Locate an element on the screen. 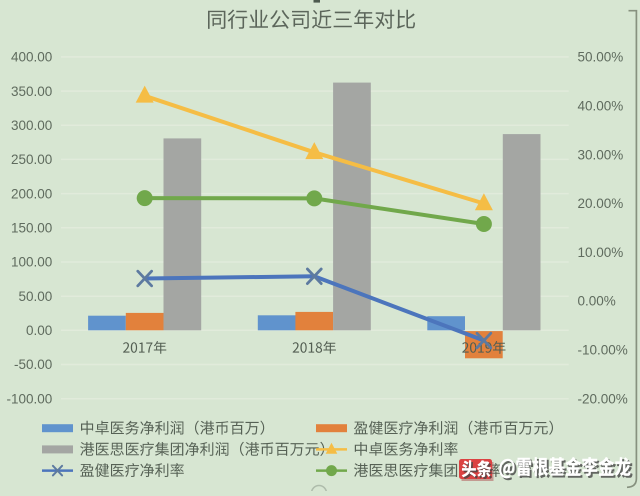  svg-text: -20.00% is located at coordinates (603, 398).